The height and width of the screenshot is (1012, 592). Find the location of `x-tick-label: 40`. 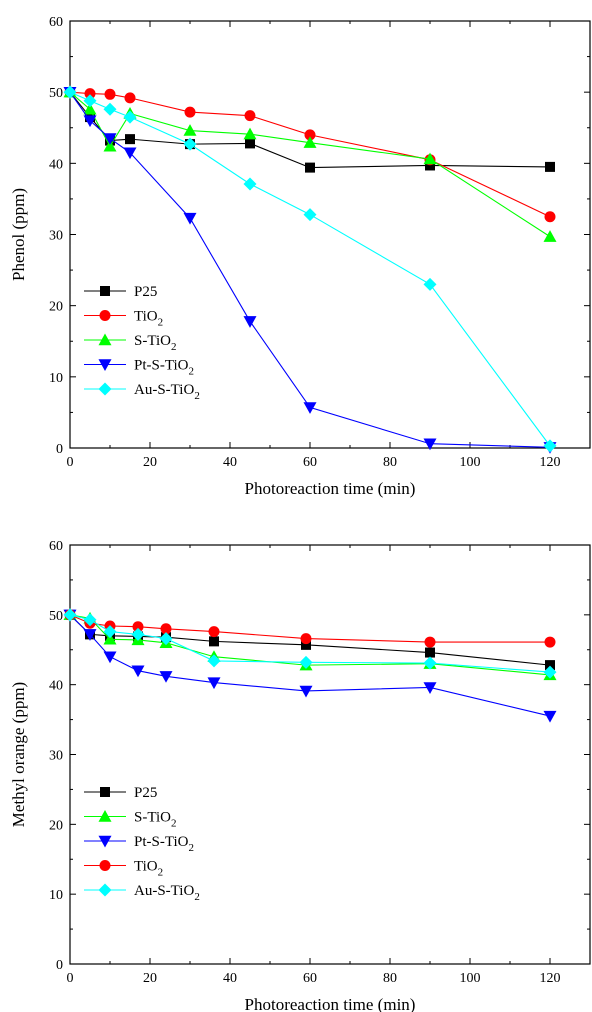

x-tick-label: 40 is located at coordinates (230, 462).